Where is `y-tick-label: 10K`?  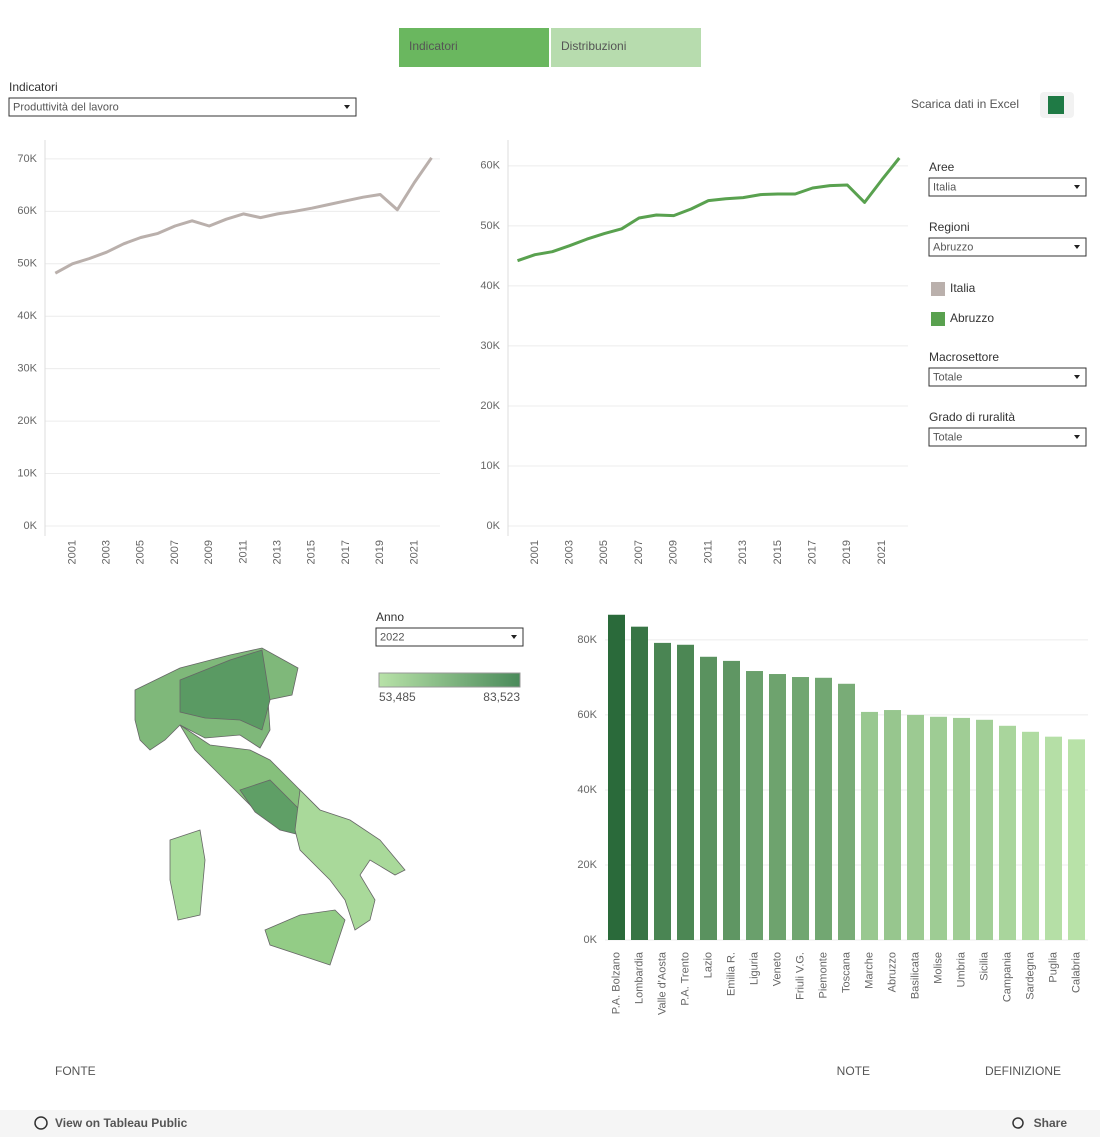
y-tick-label: 10K is located at coordinates (27, 473).